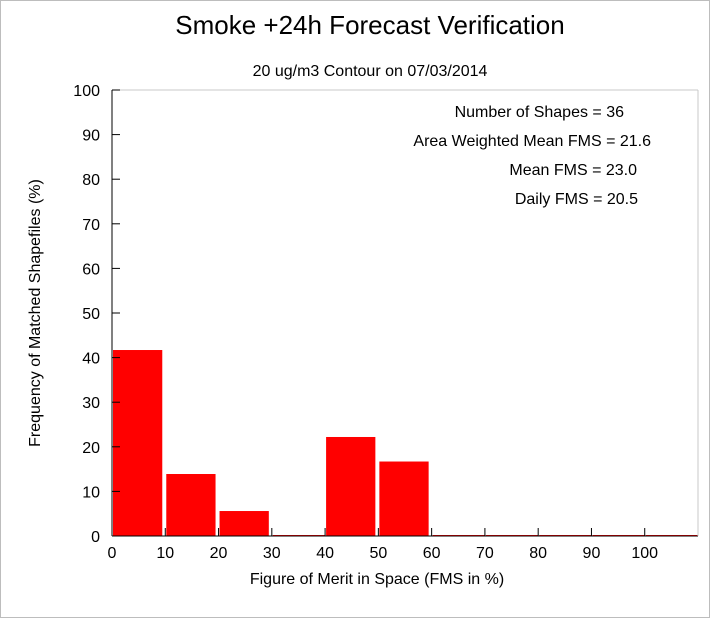 The width and height of the screenshot is (710, 618). What do you see at coordinates (378, 553) in the screenshot?
I see `x-tick-label-50: 50` at bounding box center [378, 553].